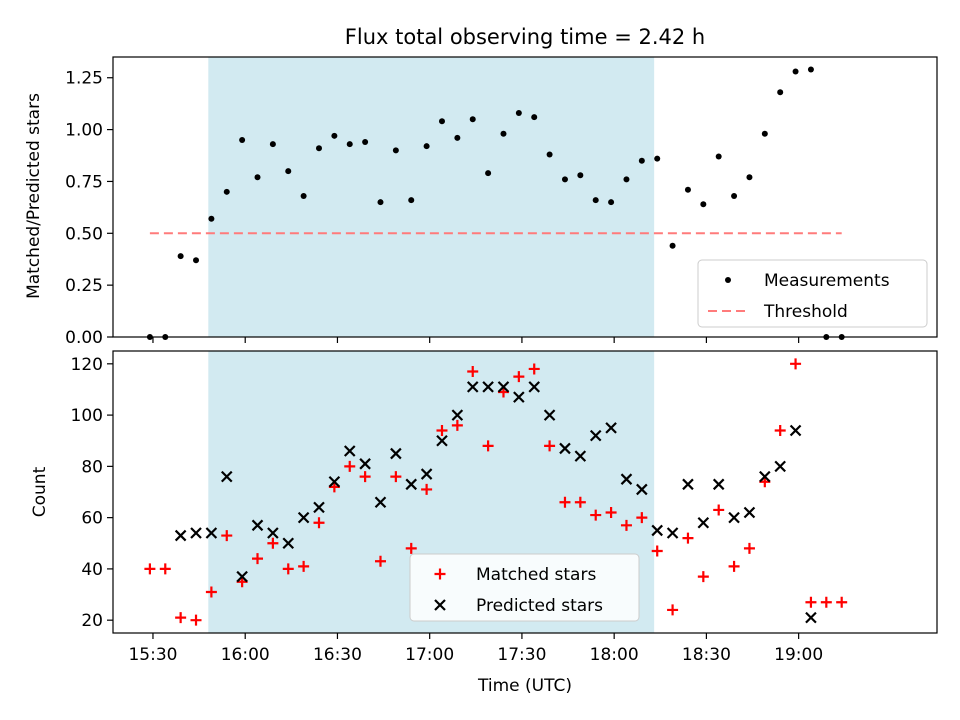 The image size is (960, 720). What do you see at coordinates (84, 338) in the screenshot?
I see `top-y-tick-label: 0.00` at bounding box center [84, 338].